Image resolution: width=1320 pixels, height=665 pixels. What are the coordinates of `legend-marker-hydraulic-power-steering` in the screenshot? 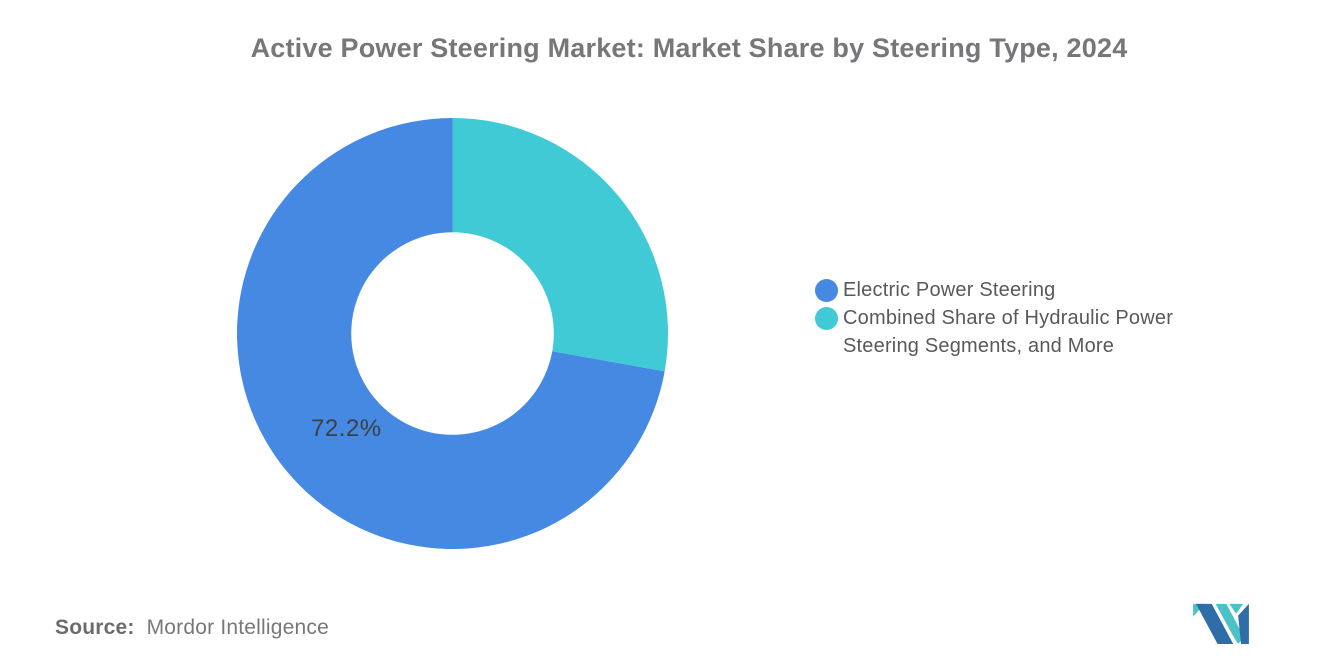 It's located at (826, 318).